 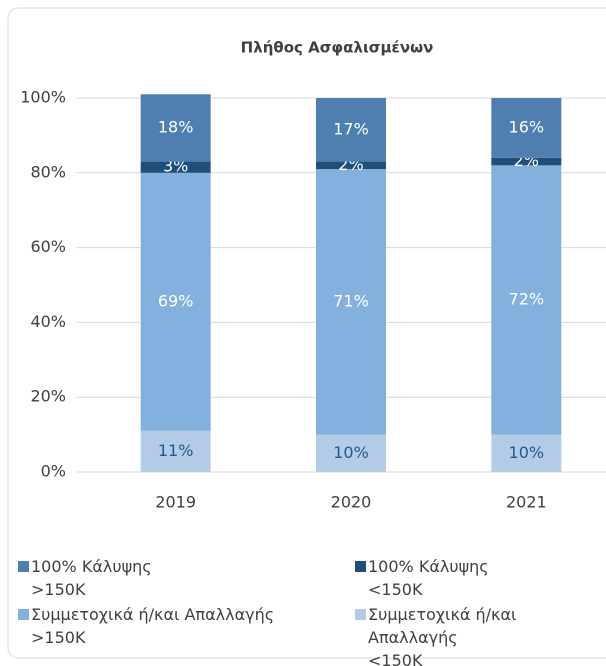 What do you see at coordinates (153, 626) in the screenshot?
I see `legend-label: Συμμετοχικά ή/και Απαλλαγής >150K` at bounding box center [153, 626].